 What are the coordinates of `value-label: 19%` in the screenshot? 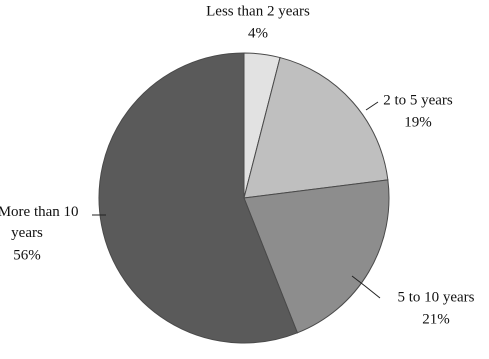 It's located at (418, 122).